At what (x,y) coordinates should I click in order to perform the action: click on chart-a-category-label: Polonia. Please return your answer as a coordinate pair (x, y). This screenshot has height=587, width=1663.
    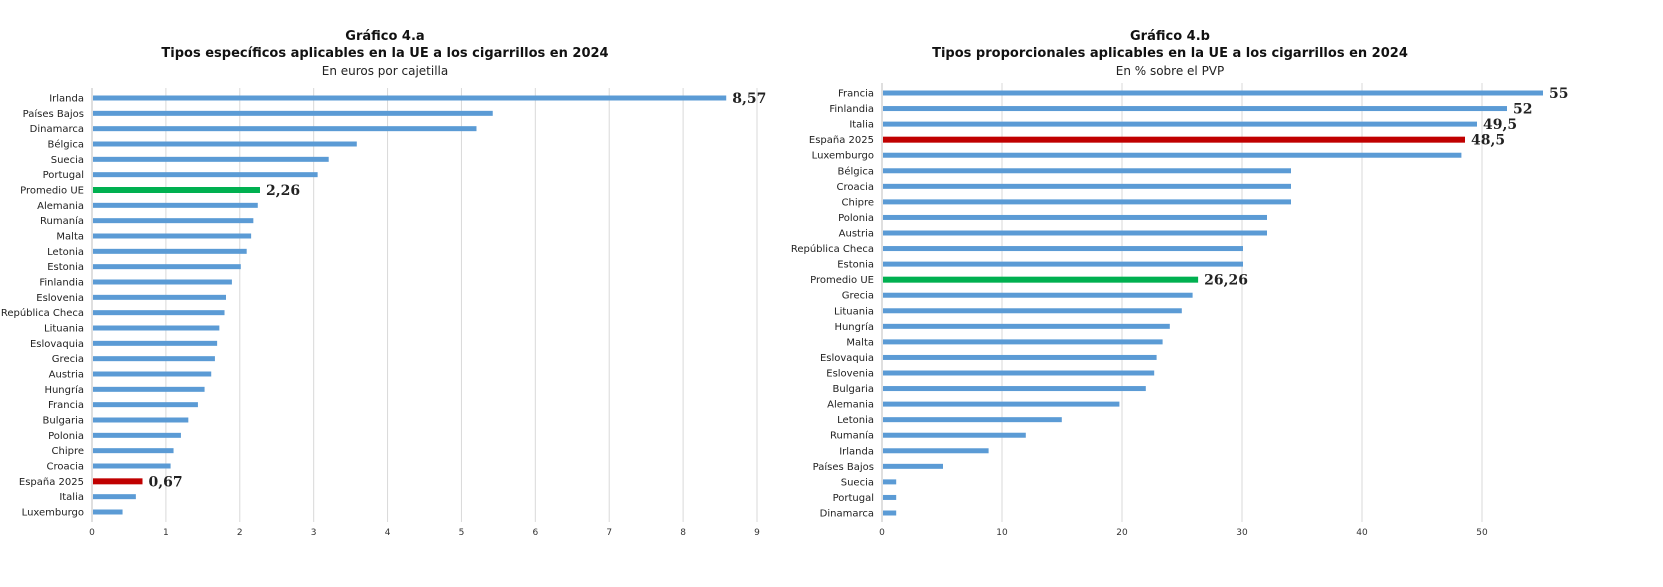
    Looking at the image, I should click on (66, 436).